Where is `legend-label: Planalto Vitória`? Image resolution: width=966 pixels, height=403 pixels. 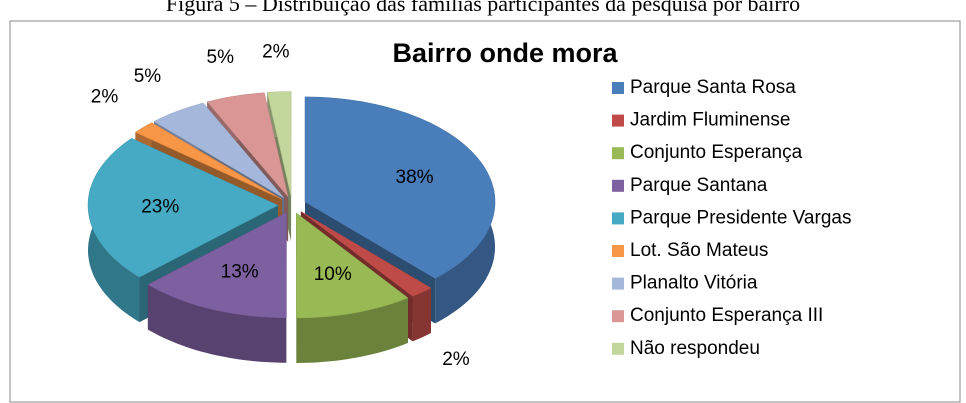 legend-label: Planalto Vitória is located at coordinates (694, 283).